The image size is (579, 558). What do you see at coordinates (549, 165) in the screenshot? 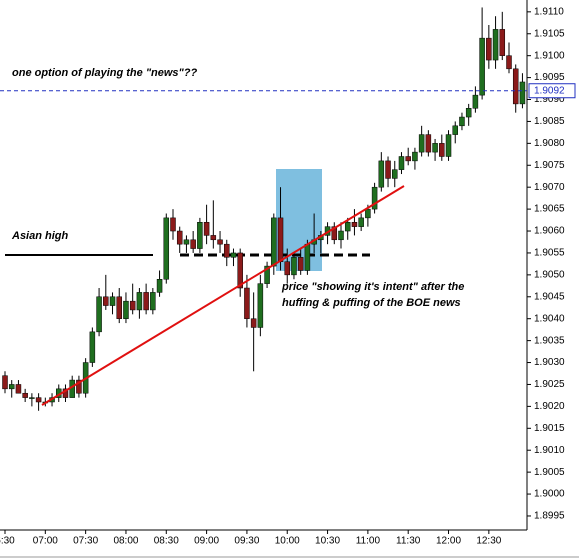
I see `y-tick-label: 1.9075` at bounding box center [549, 165].